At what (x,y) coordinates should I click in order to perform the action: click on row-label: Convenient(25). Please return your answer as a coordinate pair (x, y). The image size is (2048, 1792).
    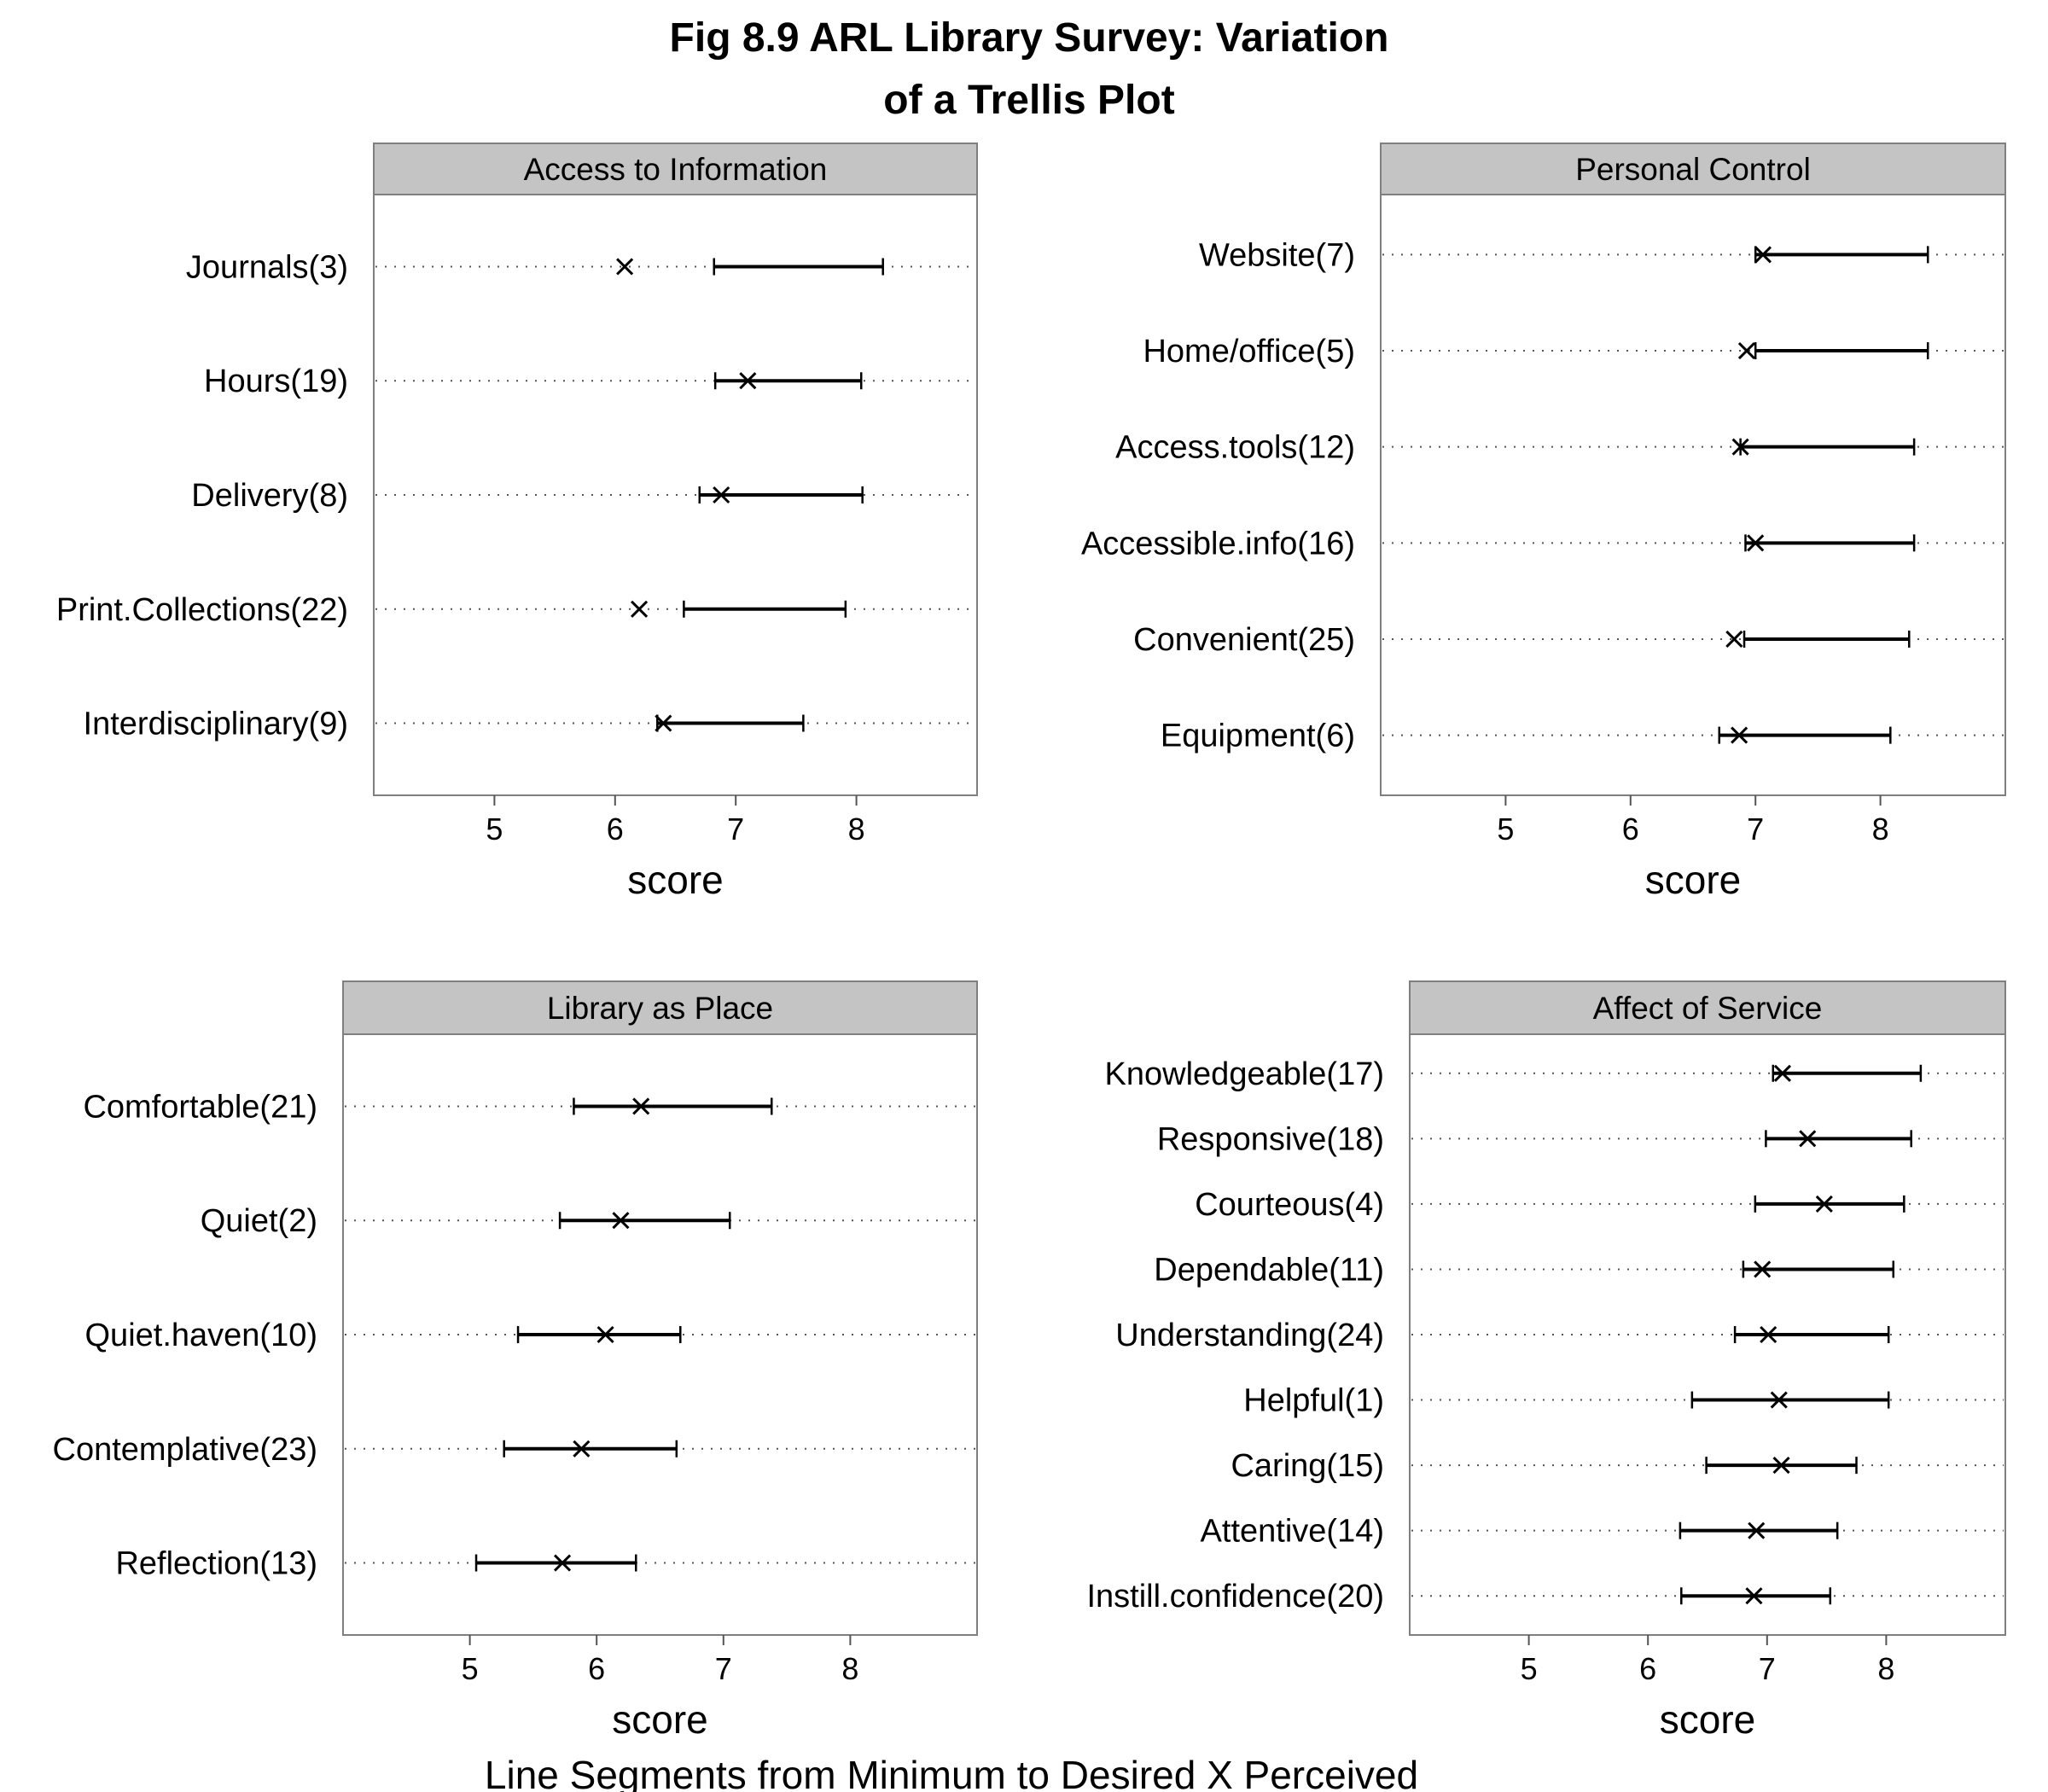
    Looking at the image, I should click on (1244, 640).